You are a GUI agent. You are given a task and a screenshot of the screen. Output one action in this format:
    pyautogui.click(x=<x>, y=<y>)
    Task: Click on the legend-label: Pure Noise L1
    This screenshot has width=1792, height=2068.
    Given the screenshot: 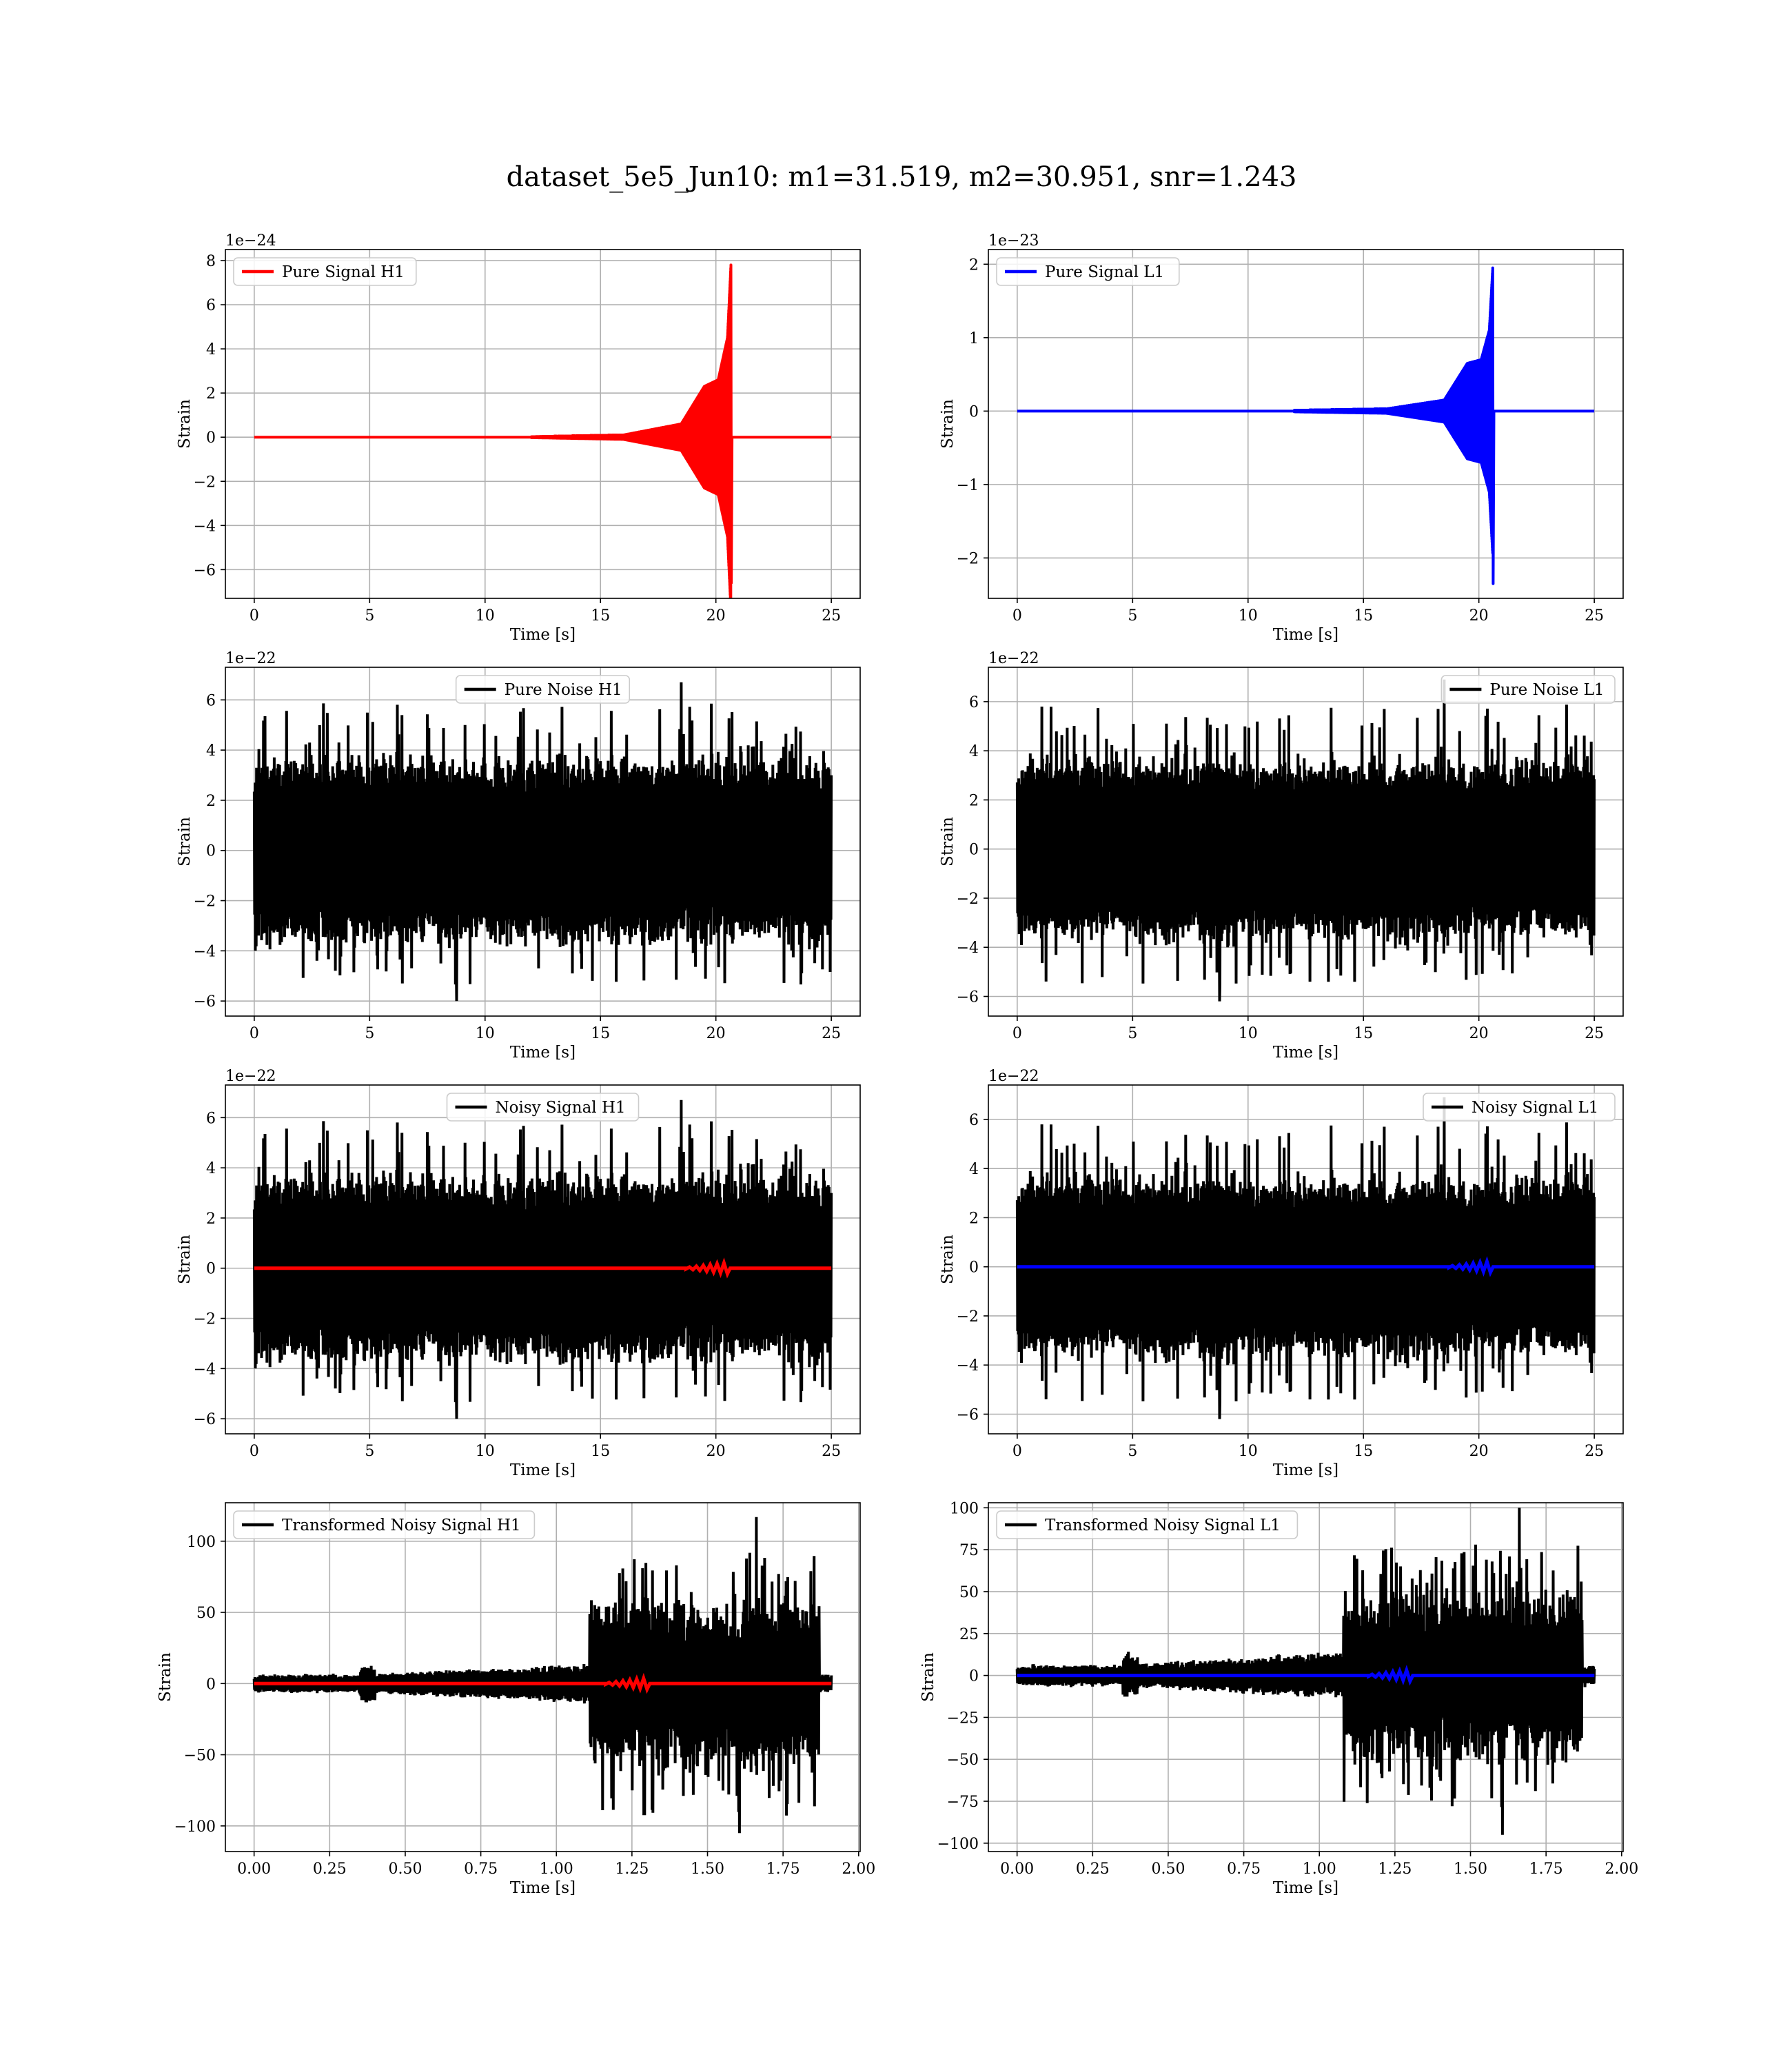 What is the action you would take?
    pyautogui.click(x=1547, y=690)
    